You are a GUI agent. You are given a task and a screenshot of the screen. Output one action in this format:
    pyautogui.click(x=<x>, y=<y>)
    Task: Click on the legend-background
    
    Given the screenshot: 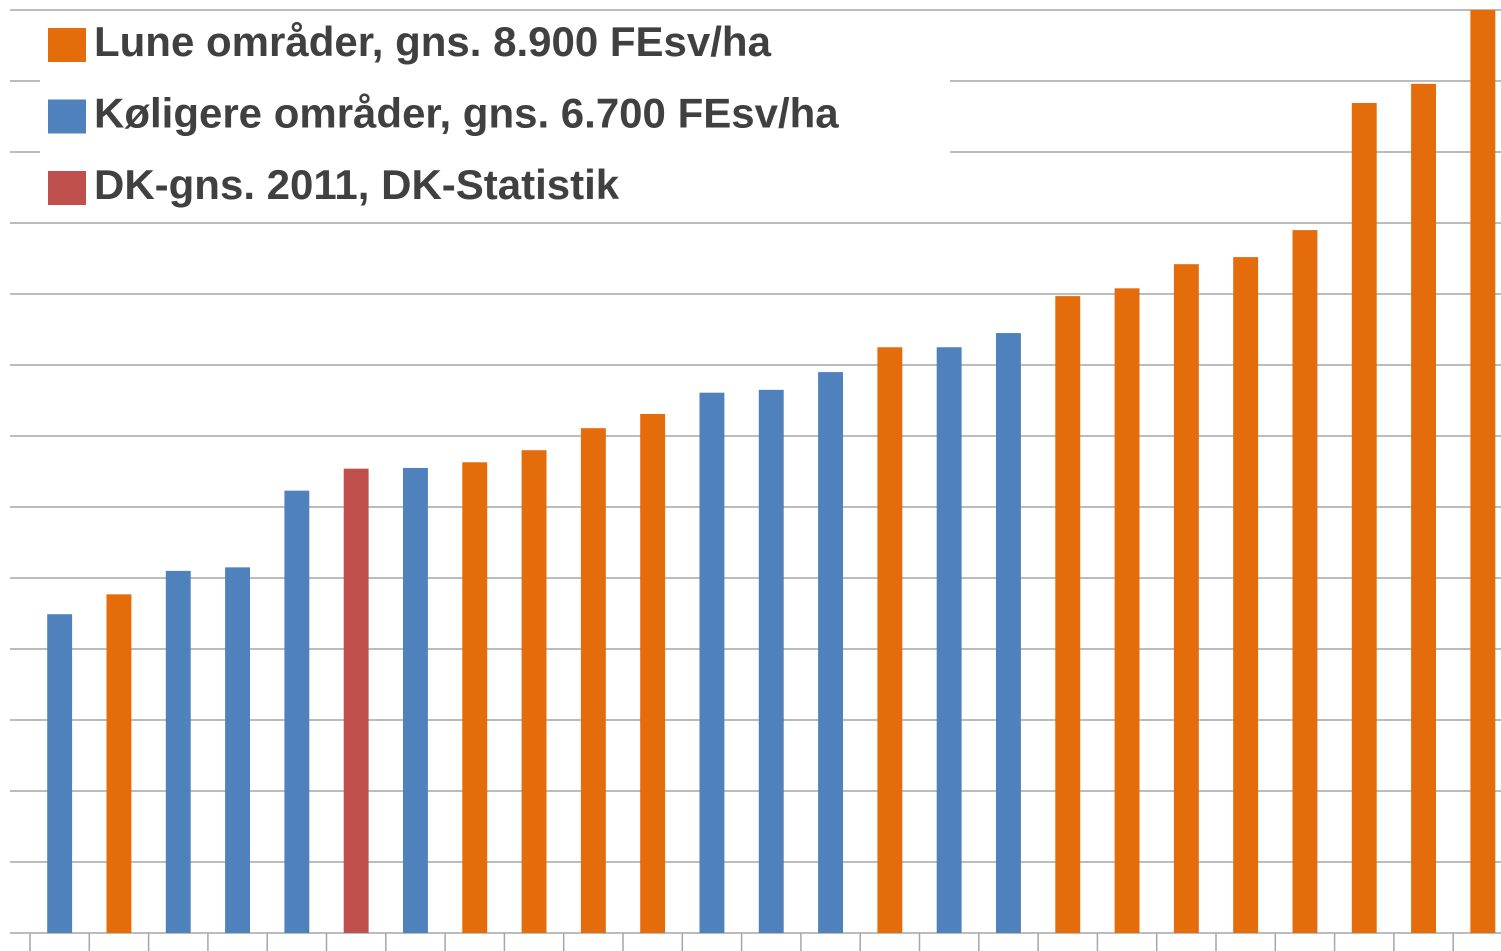 What is the action you would take?
    pyautogui.click(x=495, y=114)
    